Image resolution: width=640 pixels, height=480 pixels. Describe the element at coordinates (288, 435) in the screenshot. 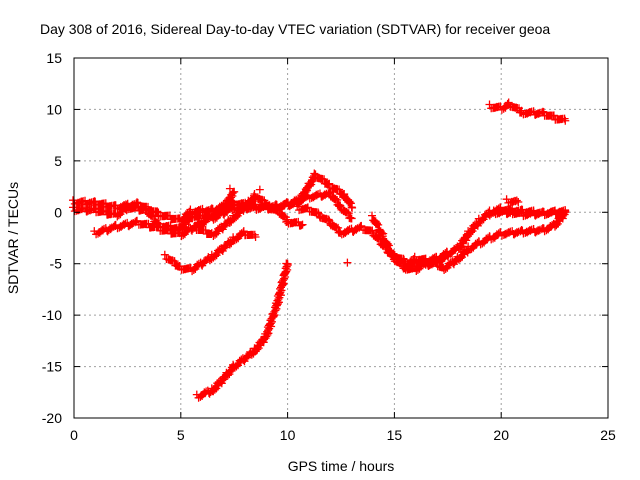

I see `x-tick-label: 10` at that location.